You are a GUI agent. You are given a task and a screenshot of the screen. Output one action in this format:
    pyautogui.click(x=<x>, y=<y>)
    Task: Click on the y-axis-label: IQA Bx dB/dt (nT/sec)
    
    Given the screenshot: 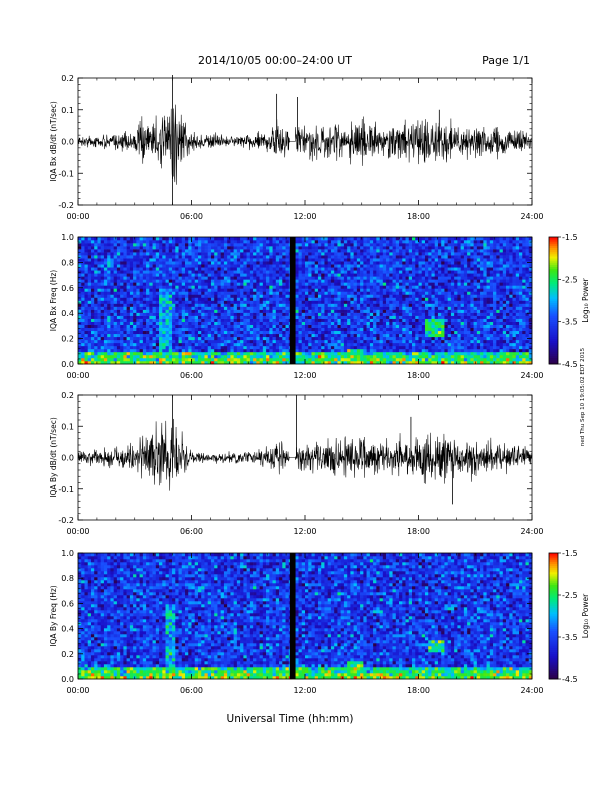 What is the action you would take?
    pyautogui.click(x=53, y=141)
    